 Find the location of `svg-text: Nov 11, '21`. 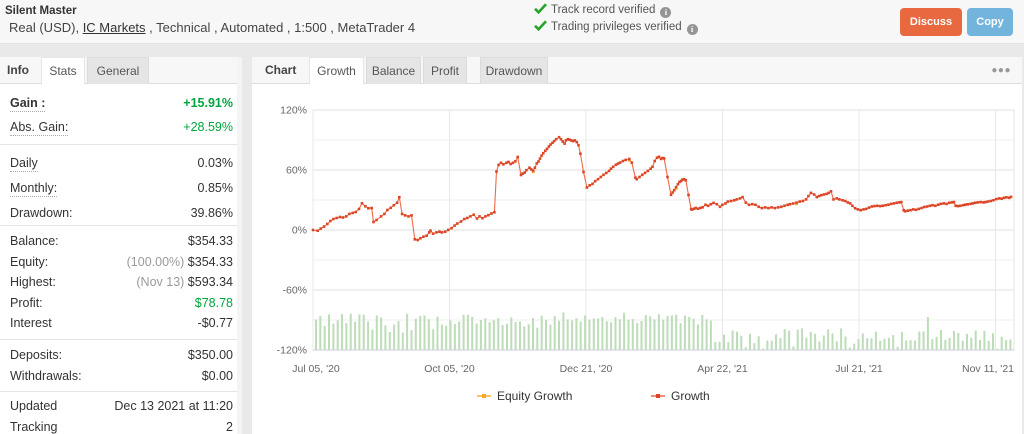

svg-text: Nov 11, '21 is located at coordinates (988, 369).